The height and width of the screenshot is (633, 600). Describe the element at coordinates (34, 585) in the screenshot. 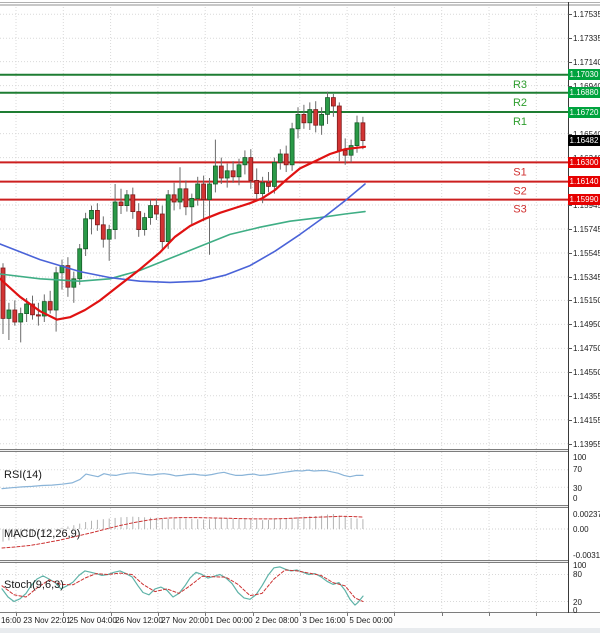

I see `stochastic-indicator-label: Stoch(9,6,3)` at that location.